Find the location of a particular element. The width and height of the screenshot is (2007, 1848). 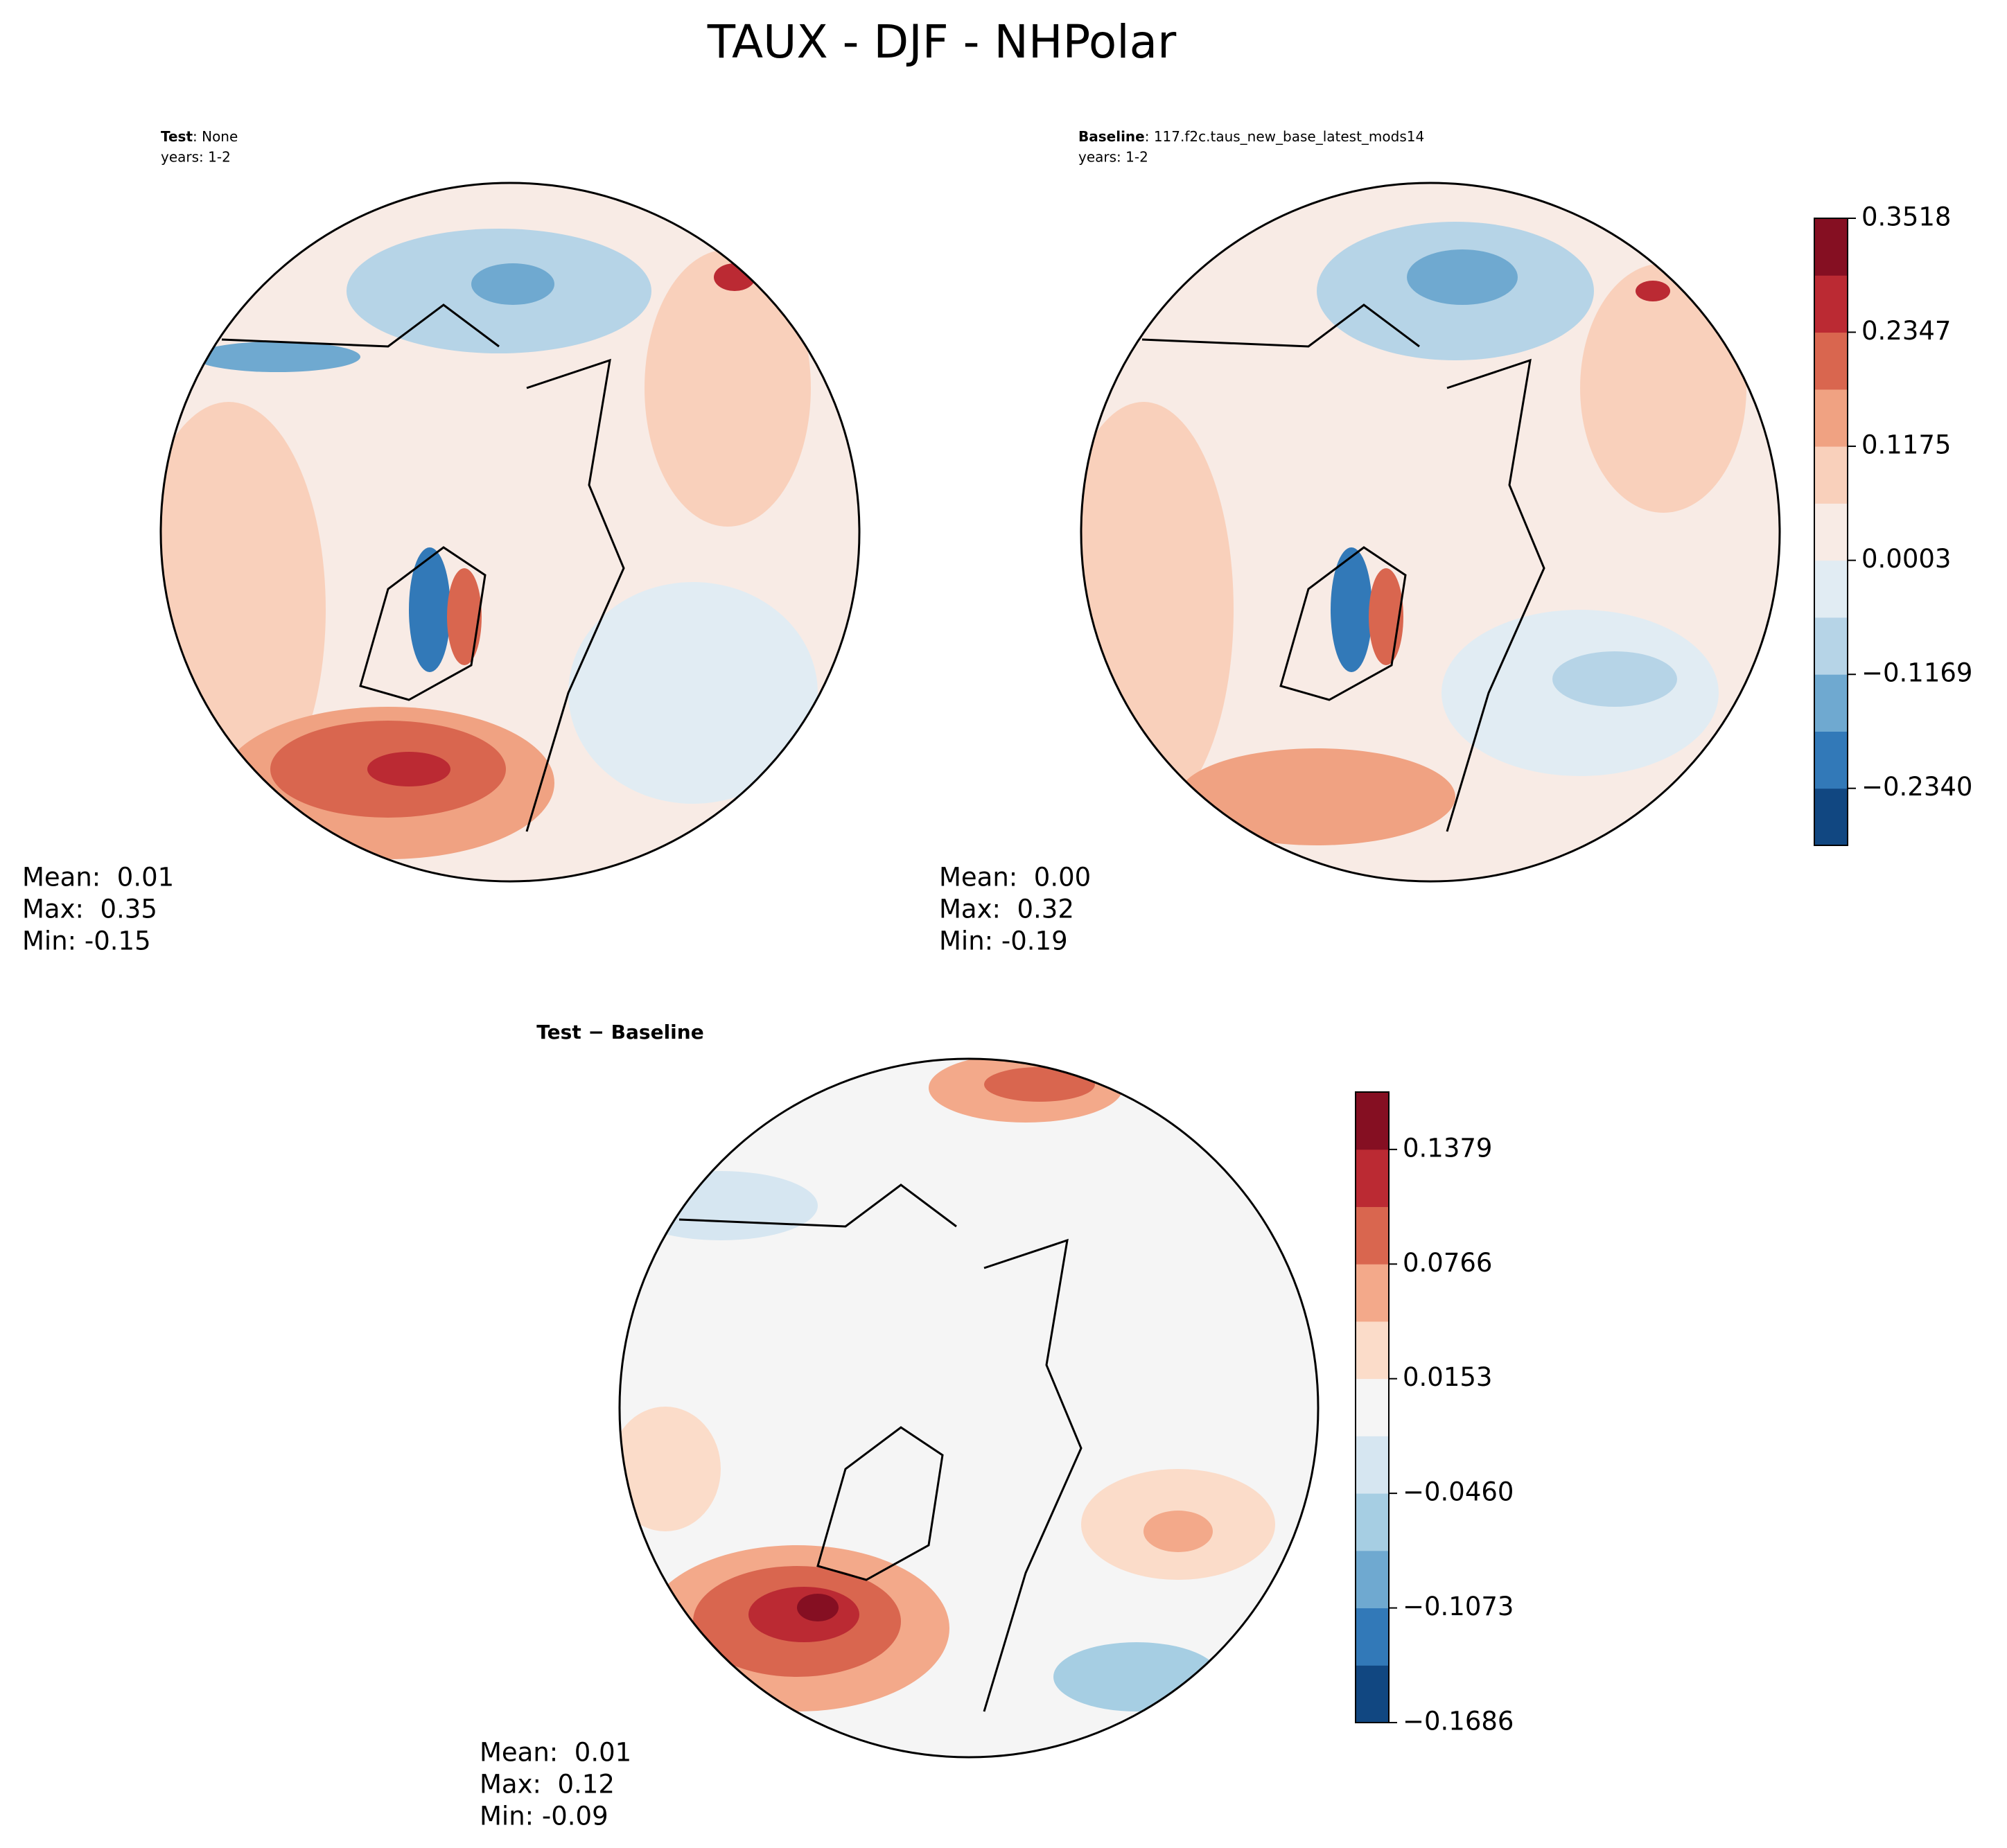

colorbar-tick-label: 0.0003 is located at coordinates (1906, 559).